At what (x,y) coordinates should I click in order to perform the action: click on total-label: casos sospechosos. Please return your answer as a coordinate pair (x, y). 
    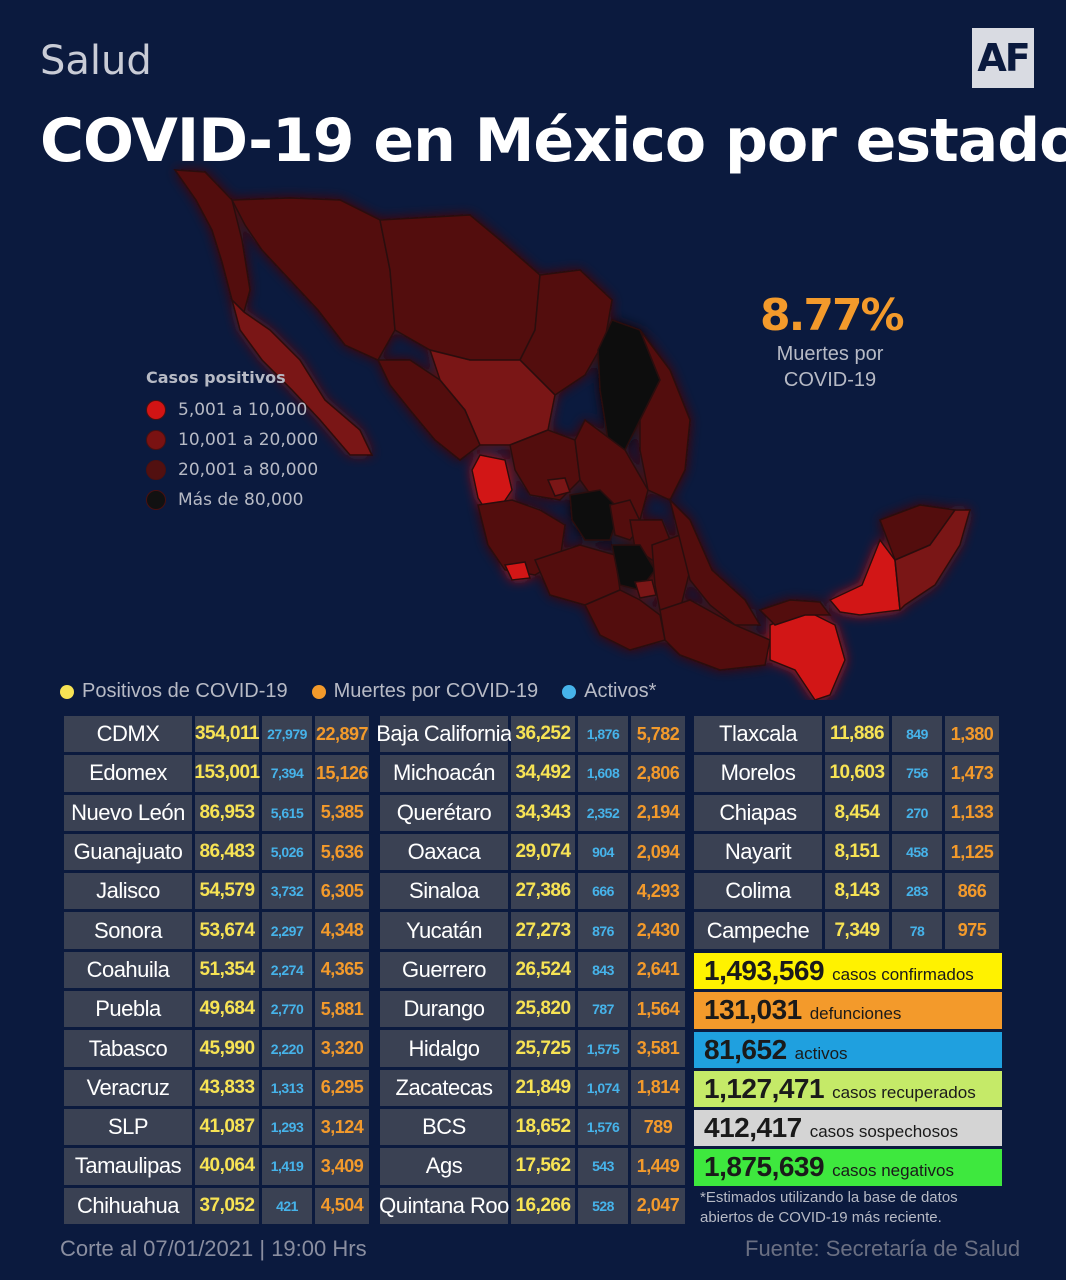
    Looking at the image, I should click on (884, 1132).